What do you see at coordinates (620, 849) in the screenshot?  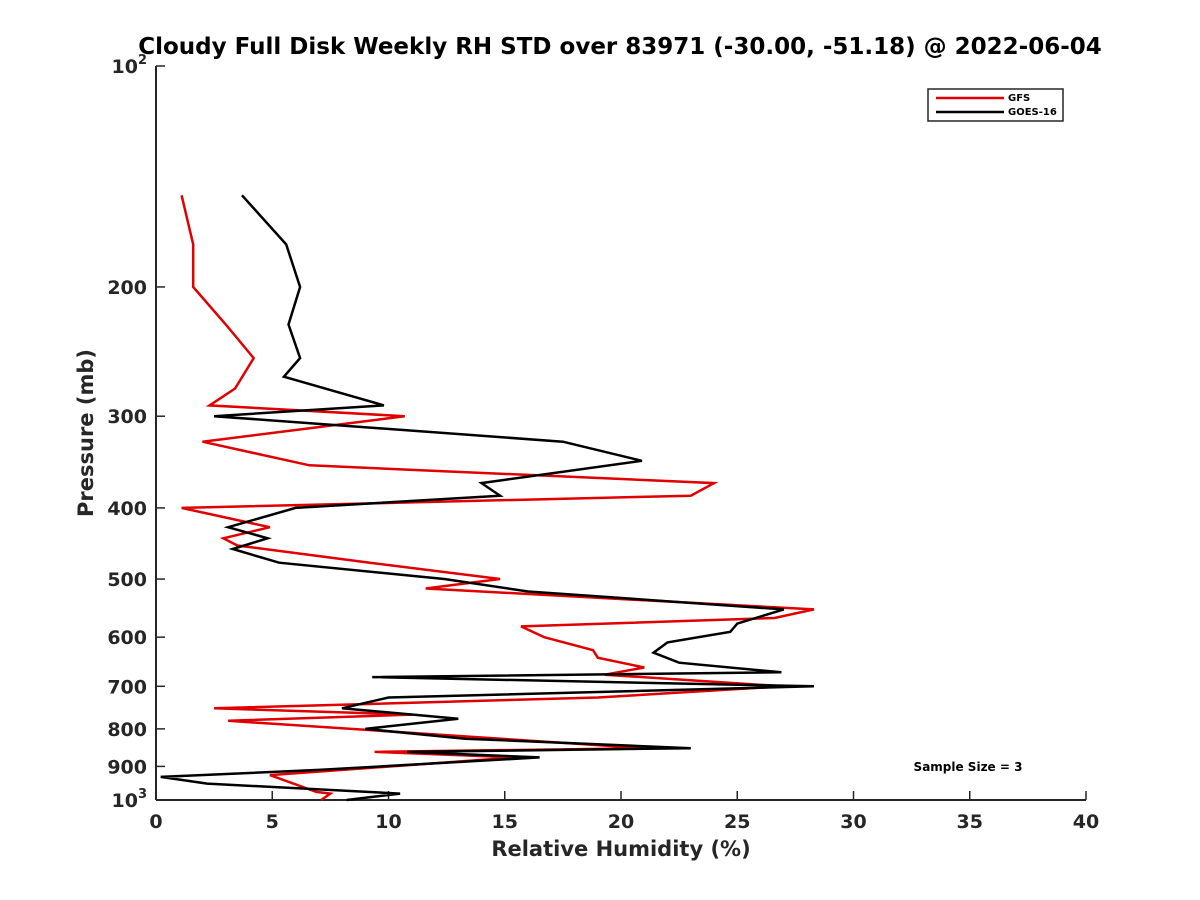 I see `x-axis-label: Relative Humidity (%)` at bounding box center [620, 849].